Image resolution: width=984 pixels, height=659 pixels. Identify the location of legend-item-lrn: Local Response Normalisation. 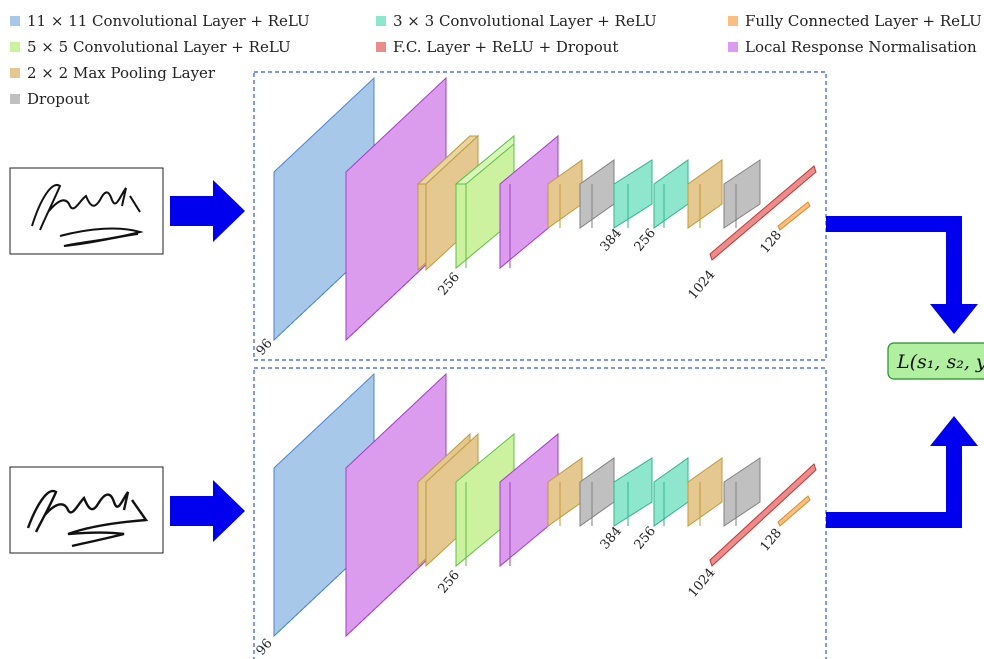
(852, 47).